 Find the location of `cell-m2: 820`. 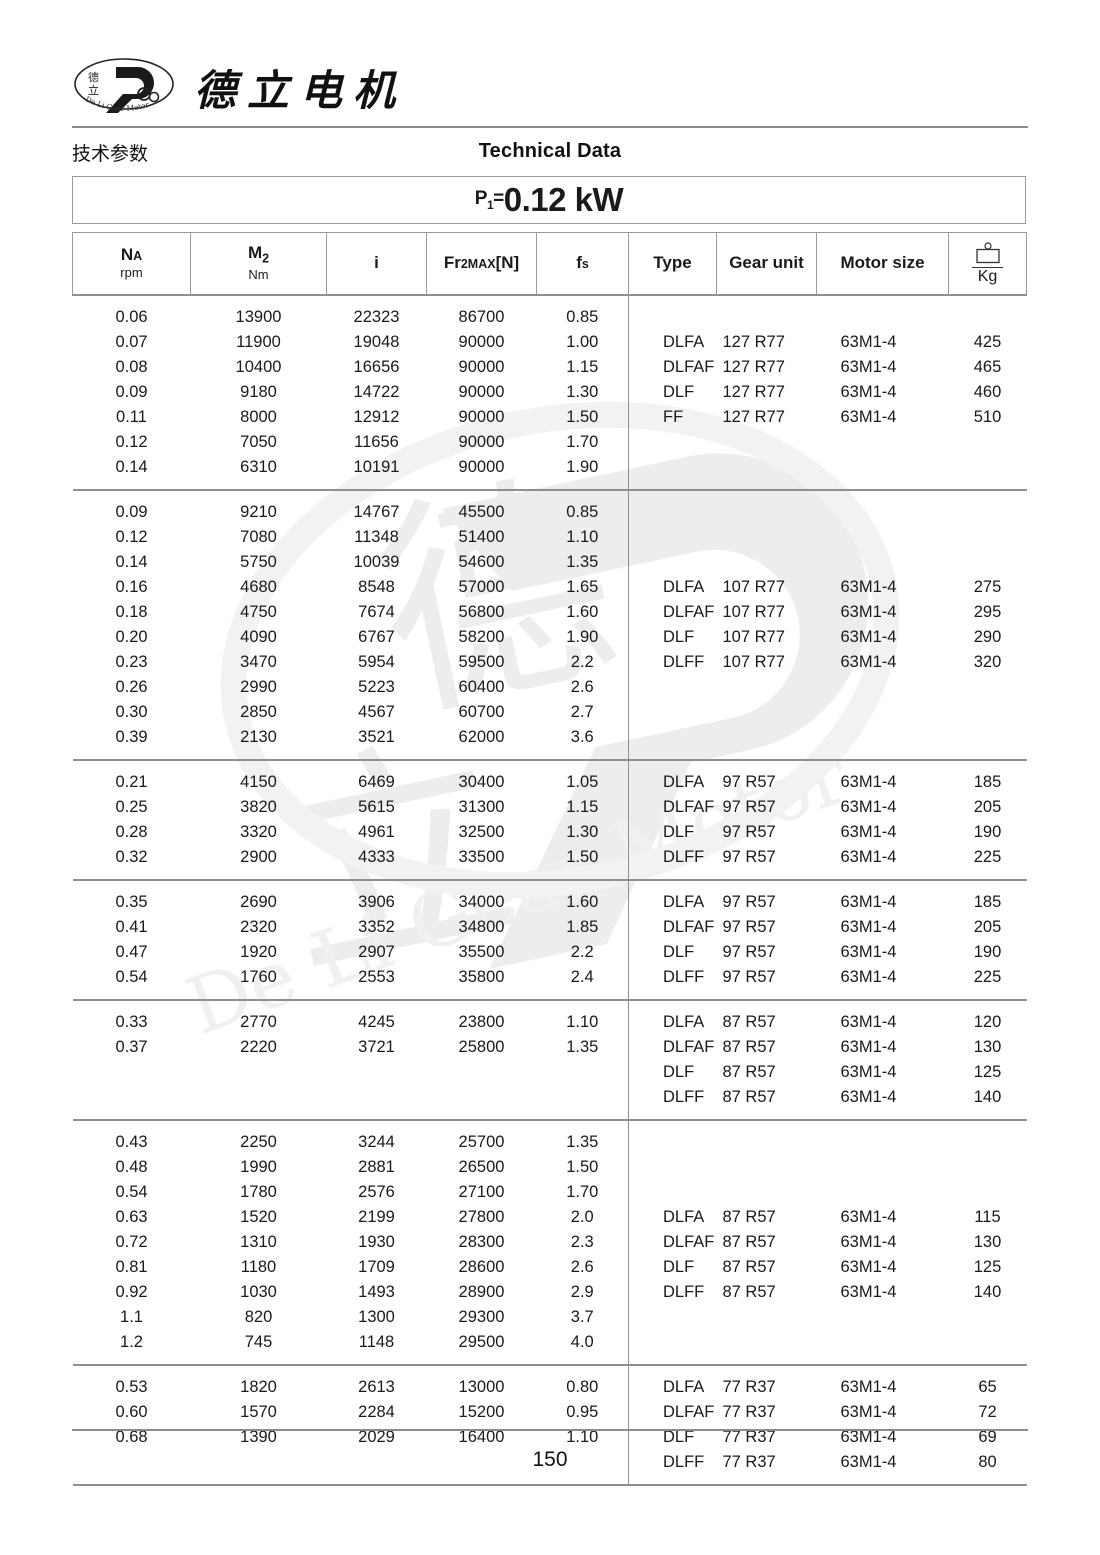

cell-m2: 820 is located at coordinates (258, 1316).